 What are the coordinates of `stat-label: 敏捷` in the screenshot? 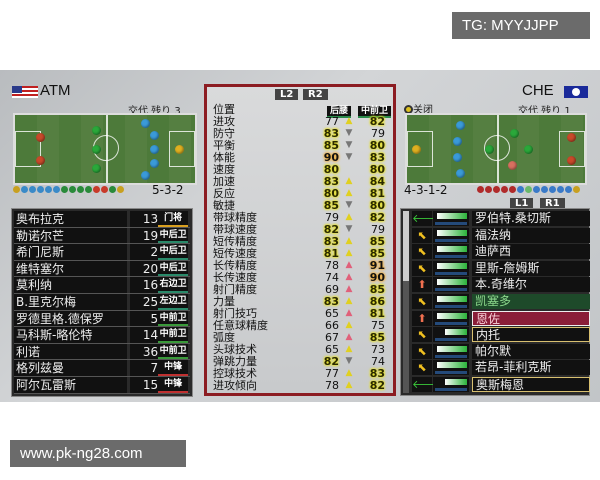 It's located at (224, 205).